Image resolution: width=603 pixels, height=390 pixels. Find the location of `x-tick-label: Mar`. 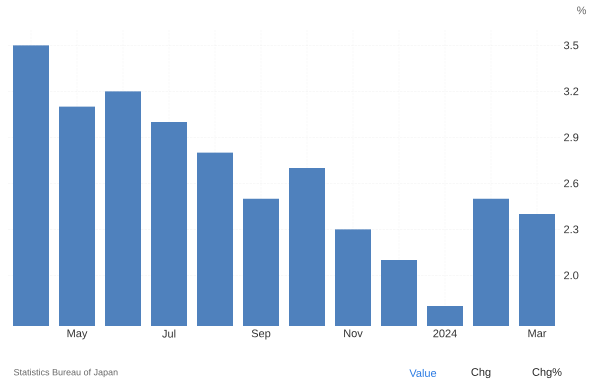

x-tick-label: Mar is located at coordinates (537, 334).